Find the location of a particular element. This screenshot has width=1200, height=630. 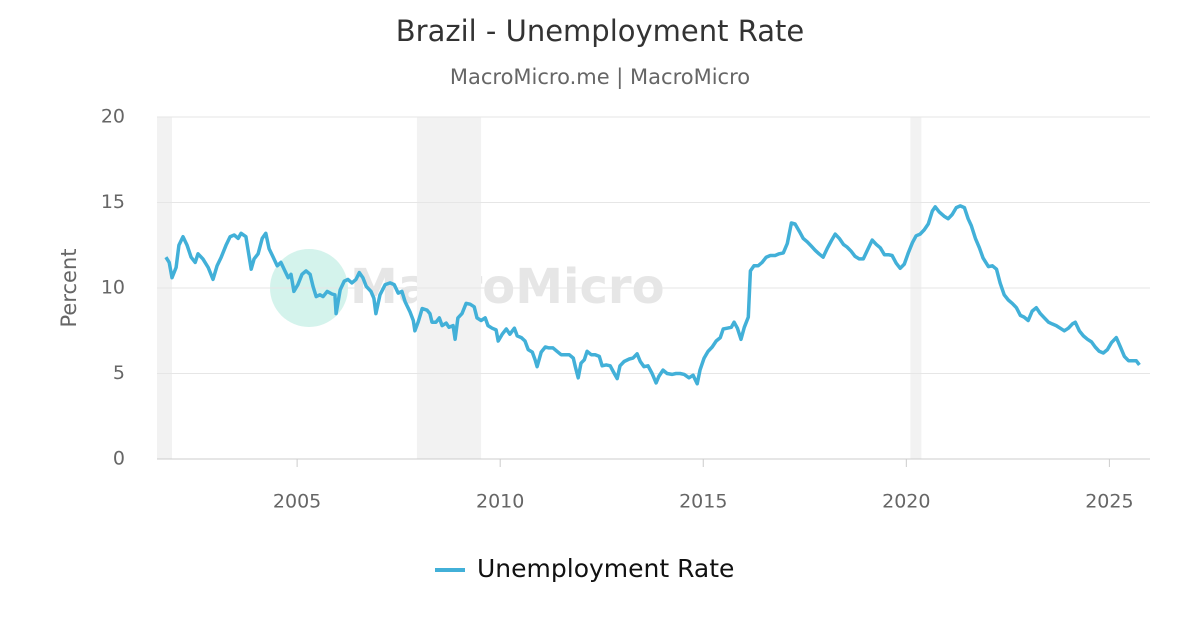

x-tick-label: 2005 is located at coordinates (297, 502).